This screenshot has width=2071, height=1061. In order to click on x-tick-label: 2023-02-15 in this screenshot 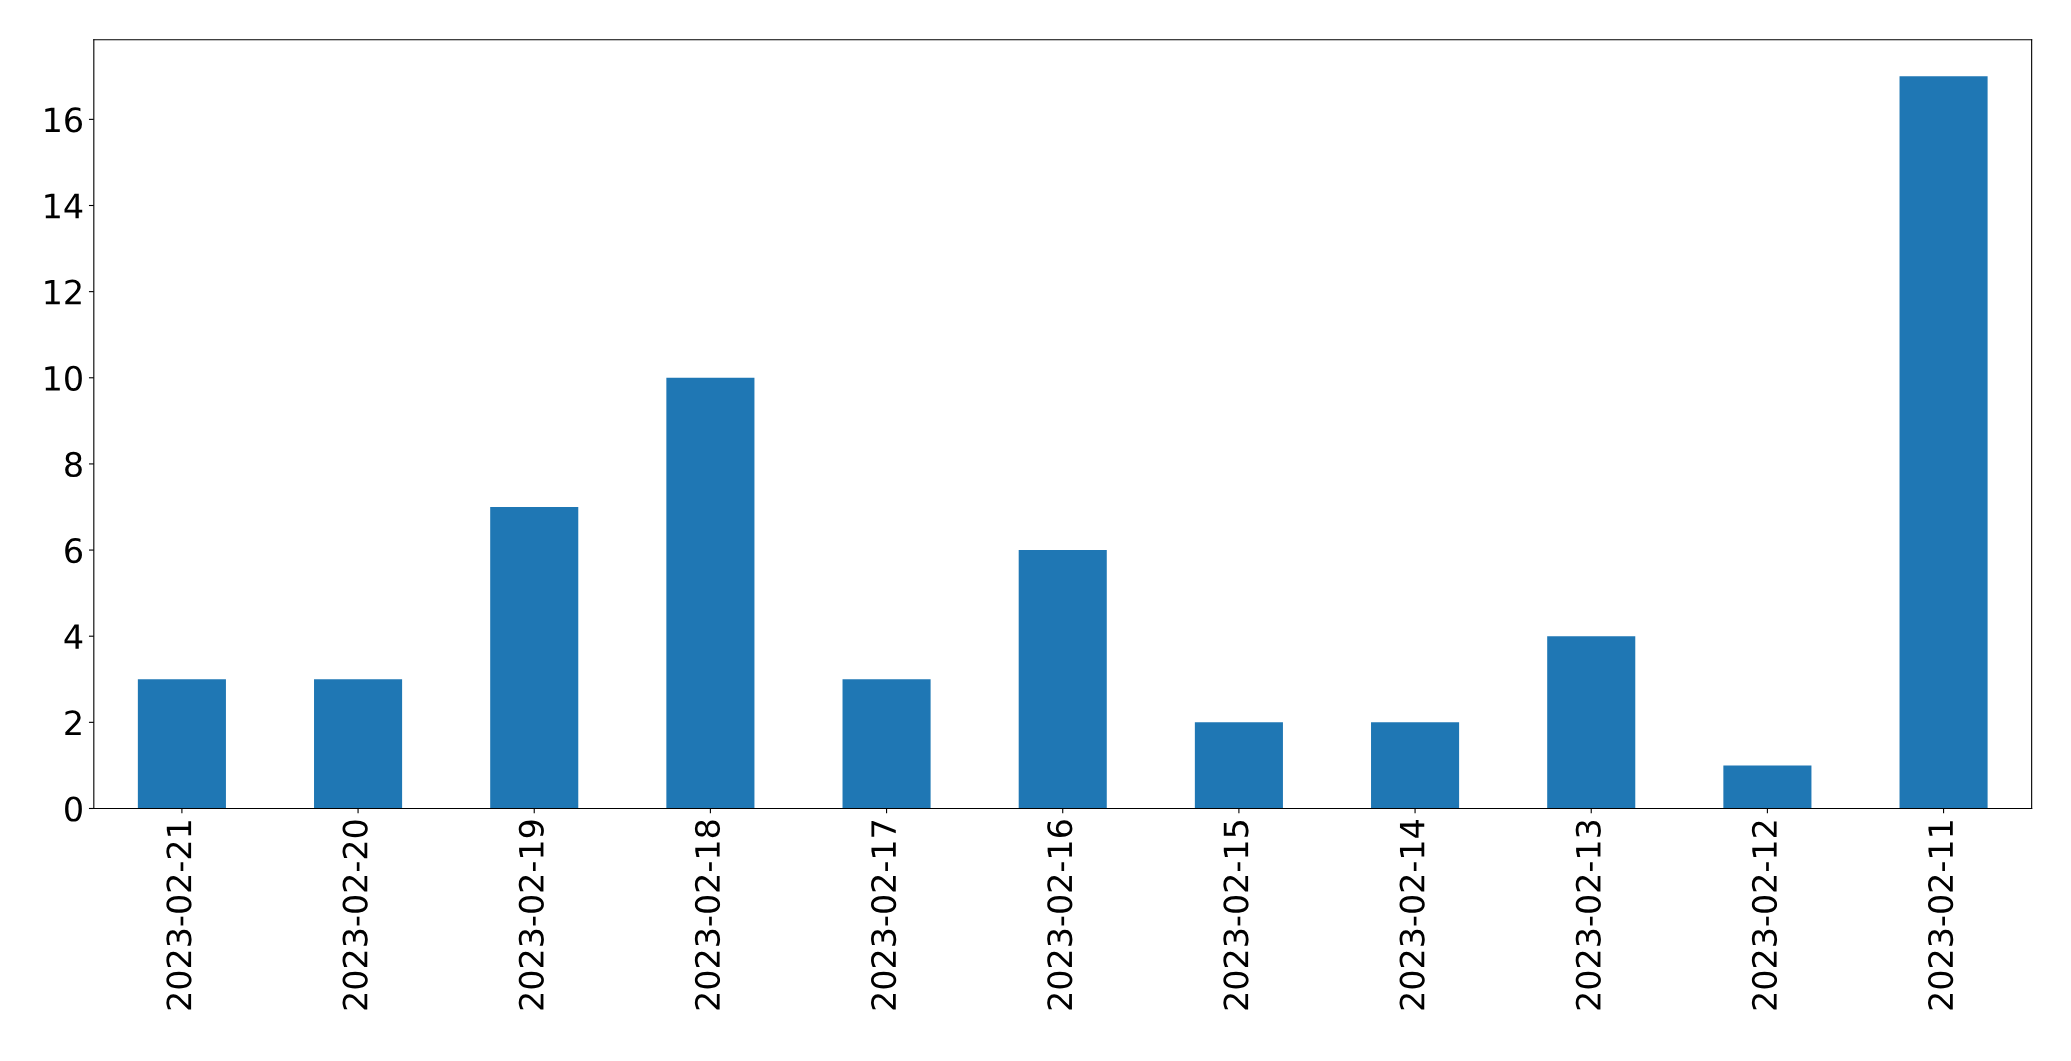, I will do `click(1236, 915)`.